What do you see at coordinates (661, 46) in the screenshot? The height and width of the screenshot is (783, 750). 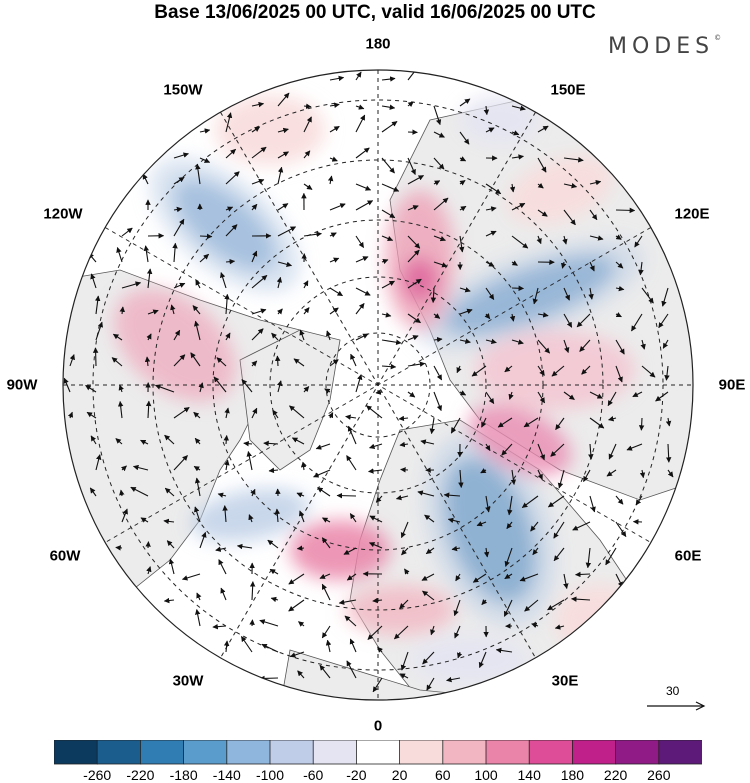 I see `logo-text: MODES` at bounding box center [661, 46].